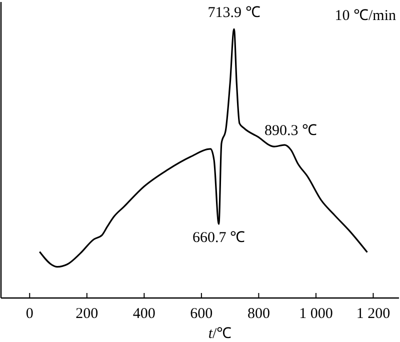  Describe the element at coordinates (291, 130) in the screenshot. I see `annotation: 890.3 ℃` at that location.